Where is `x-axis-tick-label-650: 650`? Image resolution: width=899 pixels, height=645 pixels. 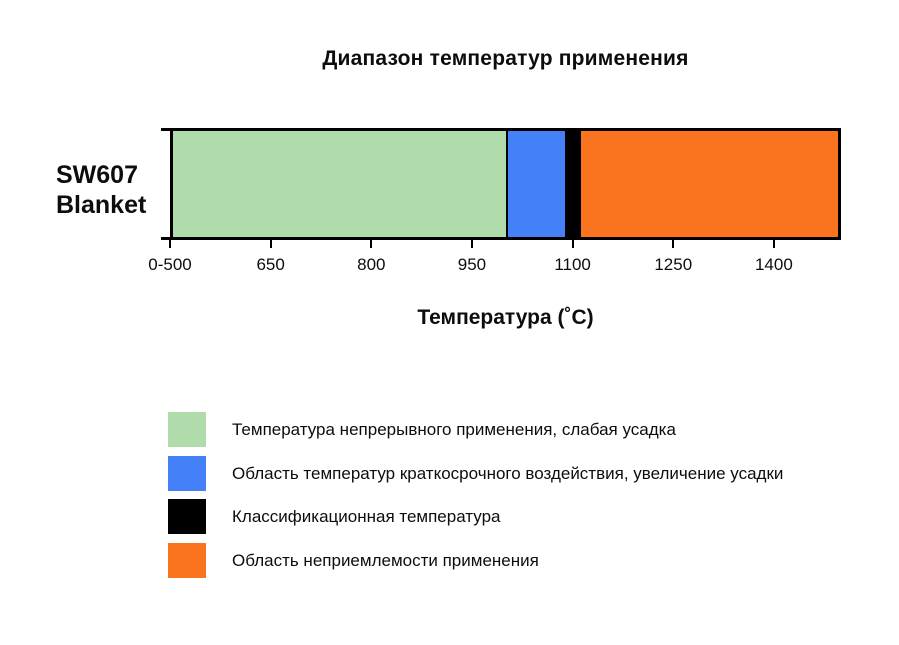 x-axis-tick-label-650: 650 is located at coordinates (270, 264).